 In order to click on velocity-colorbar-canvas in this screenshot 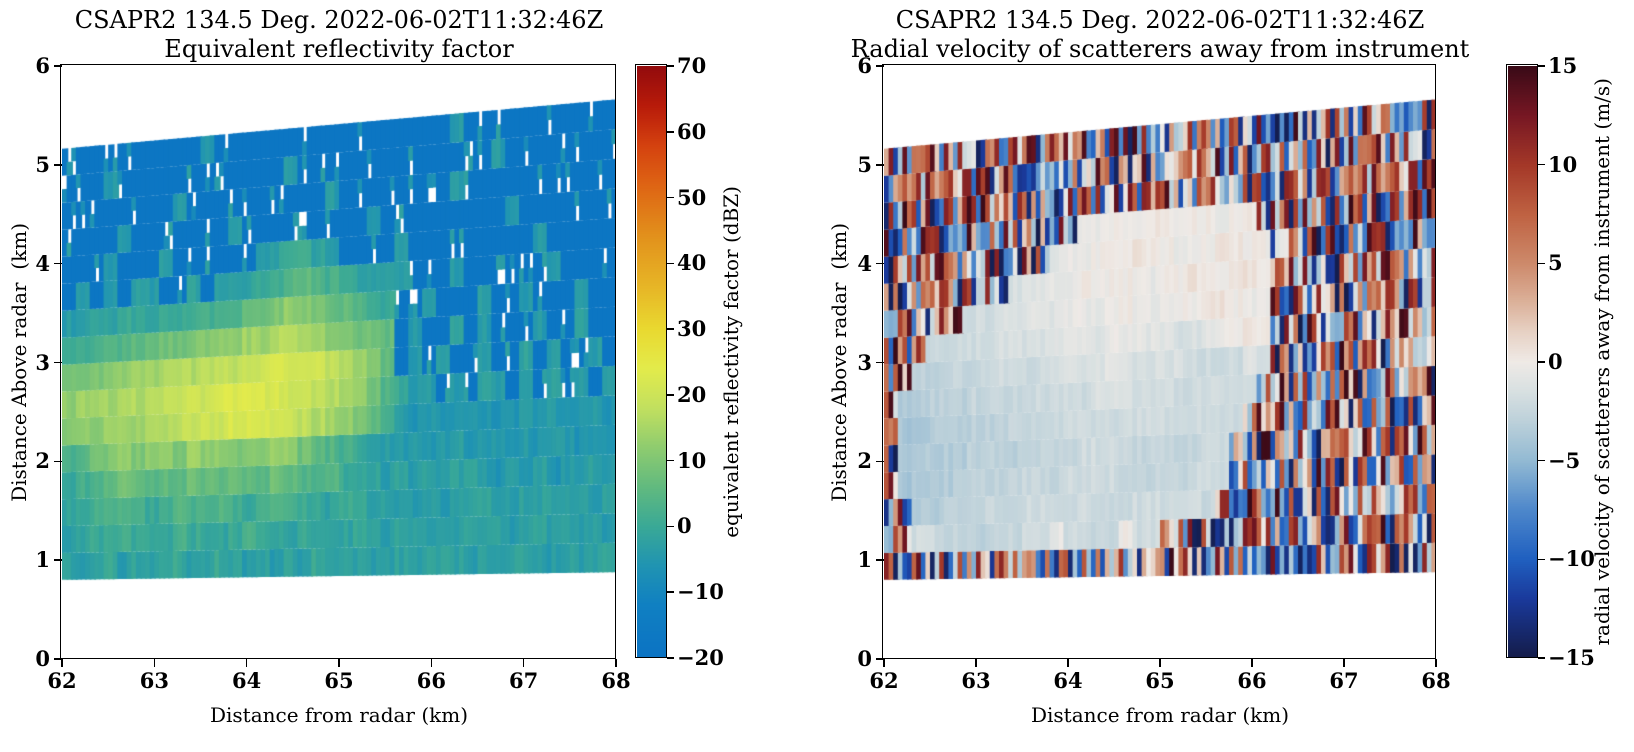, I will do `click(1523, 362)`.